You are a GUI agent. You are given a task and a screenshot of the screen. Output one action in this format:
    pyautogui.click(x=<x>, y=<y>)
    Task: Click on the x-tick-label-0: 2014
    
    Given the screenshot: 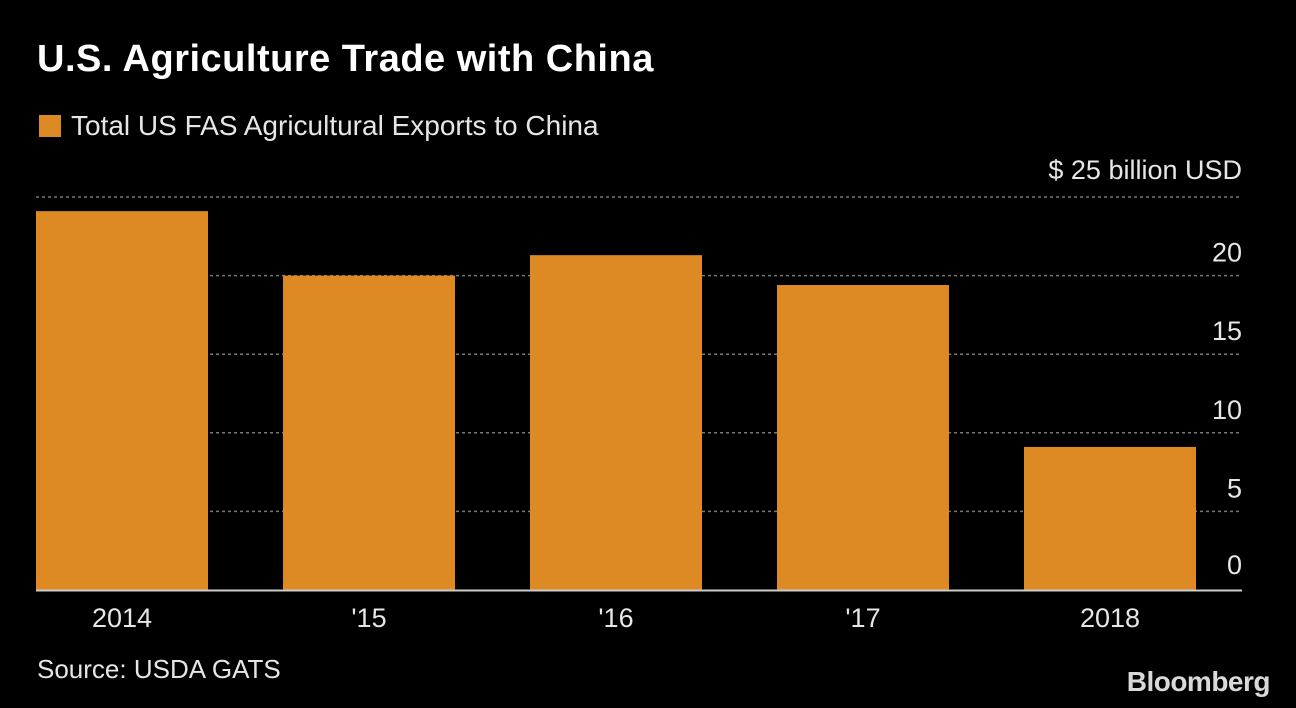 What is the action you would take?
    pyautogui.click(x=122, y=618)
    